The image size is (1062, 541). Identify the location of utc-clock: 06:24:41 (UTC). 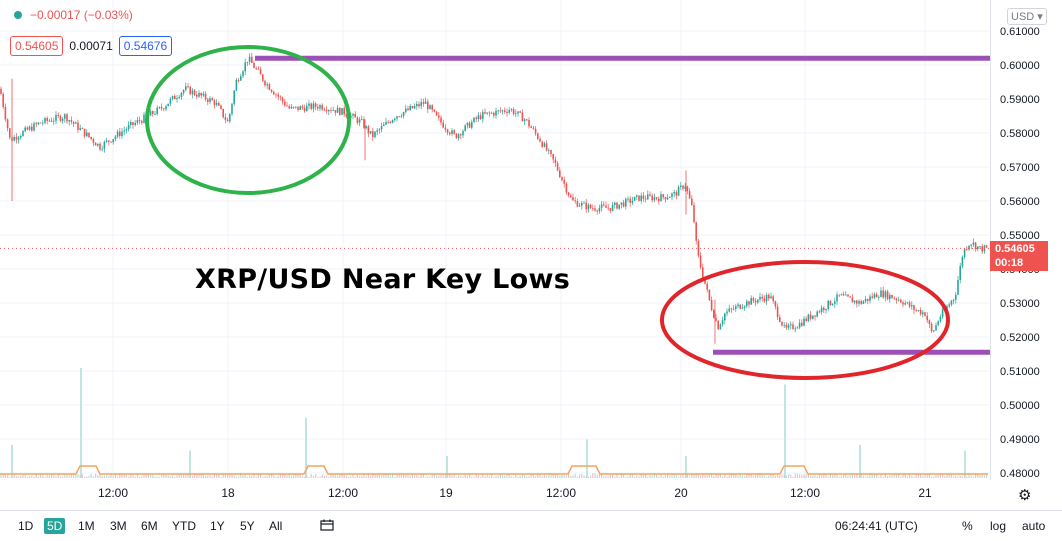
(876, 526).